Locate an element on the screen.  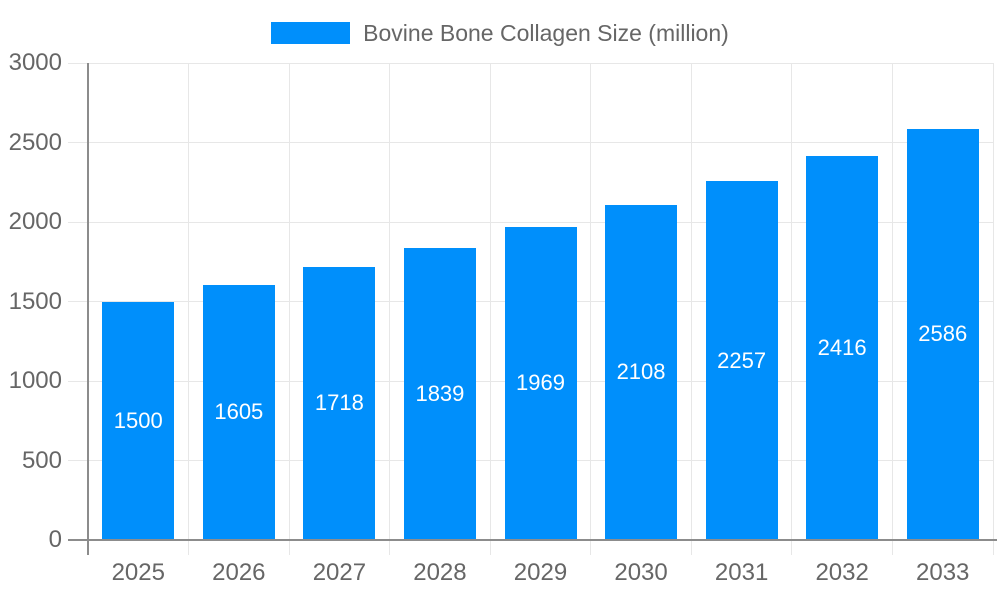
legend: Bovine Bone Collagen Size (million) is located at coordinates (500, 33).